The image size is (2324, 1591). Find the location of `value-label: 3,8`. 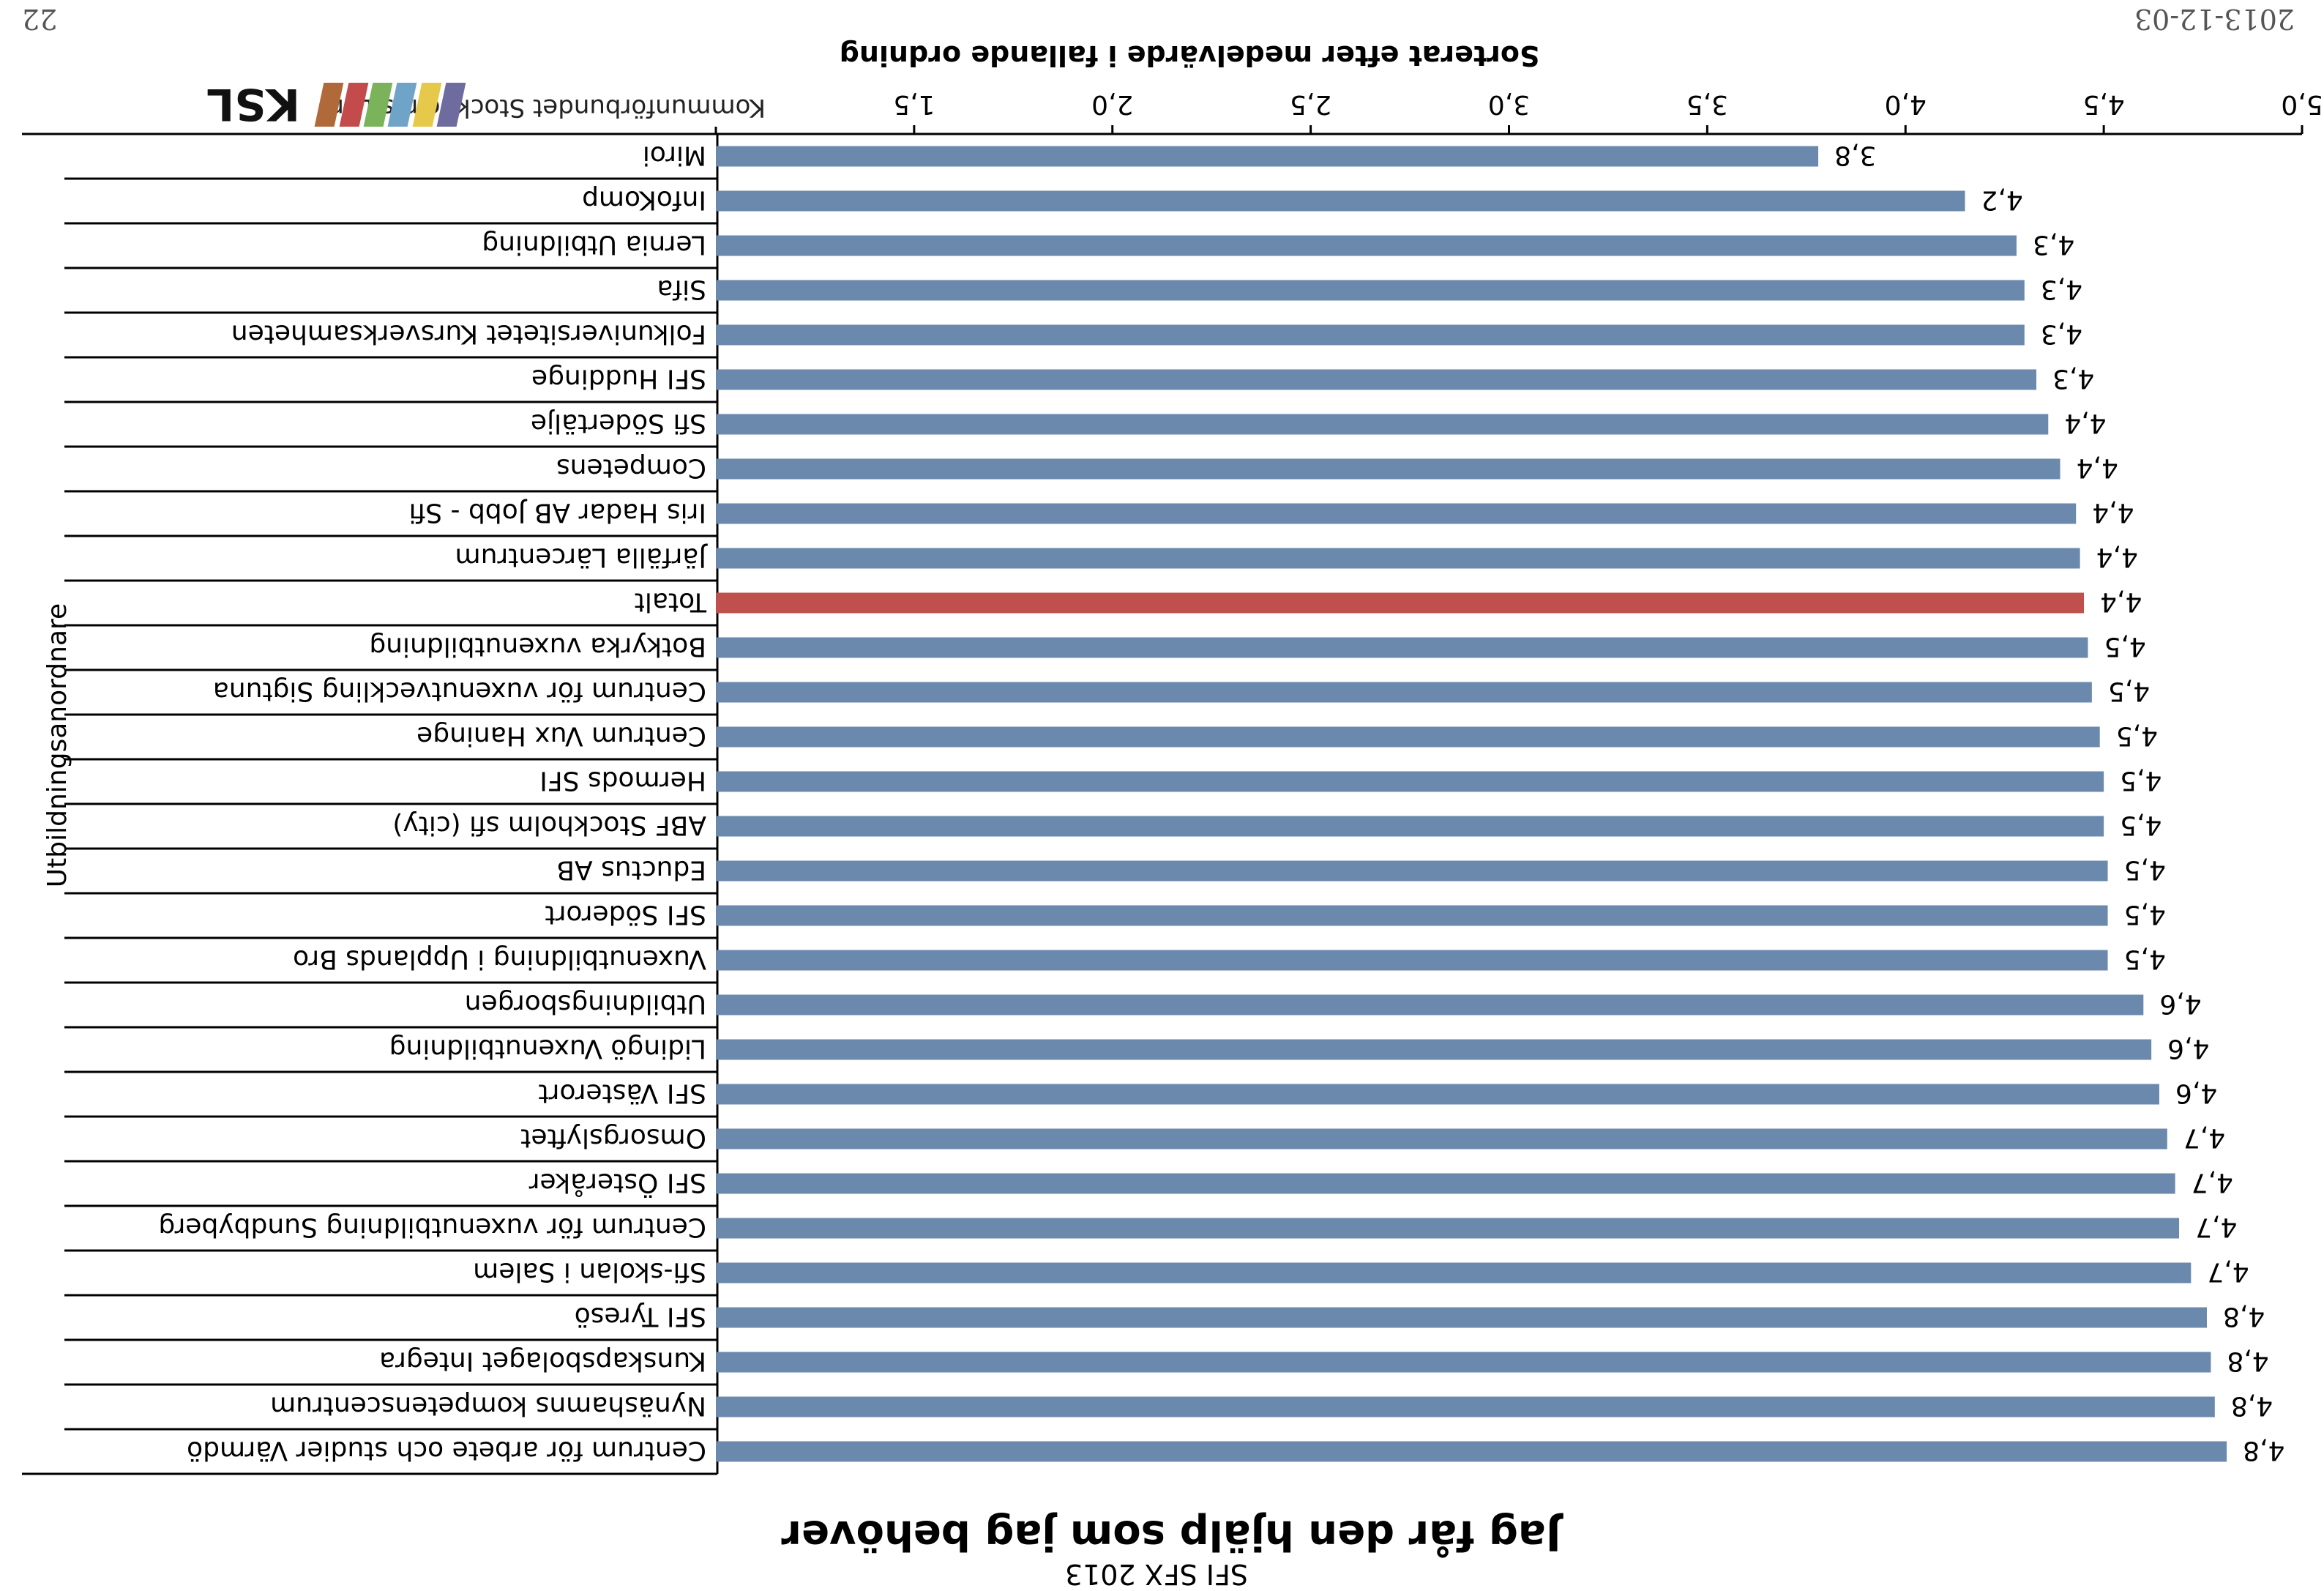

value-label: 3,8 is located at coordinates (1855, 156).